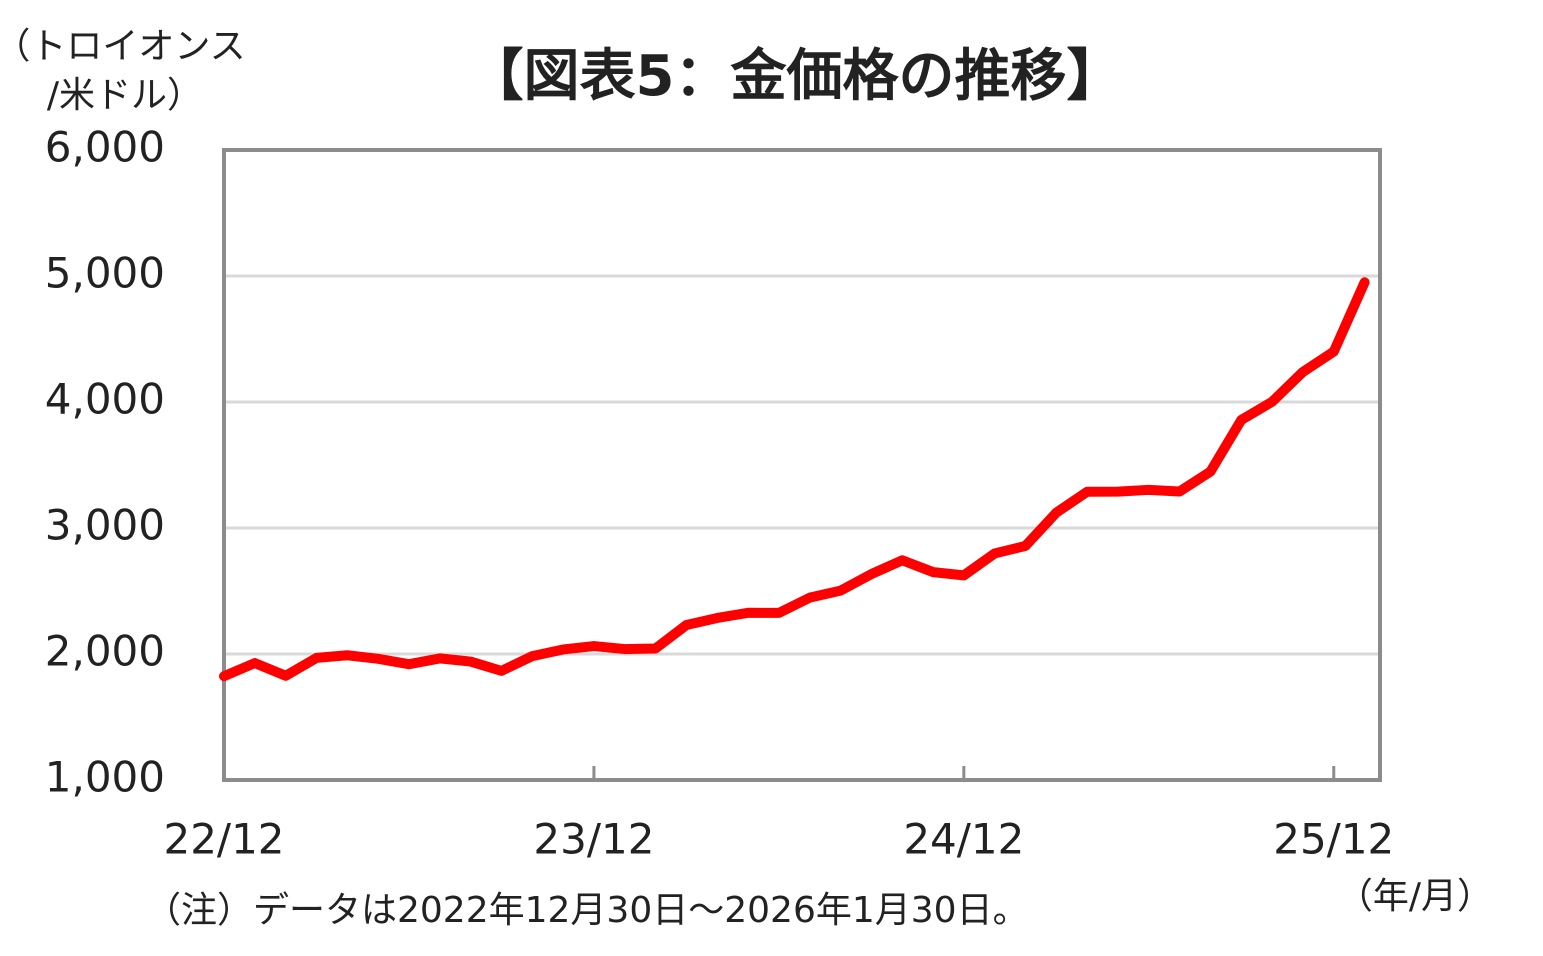 The image size is (1543, 956). What do you see at coordinates (105, 777) in the screenshot?
I see `y-tick-label: 1,000` at bounding box center [105, 777].